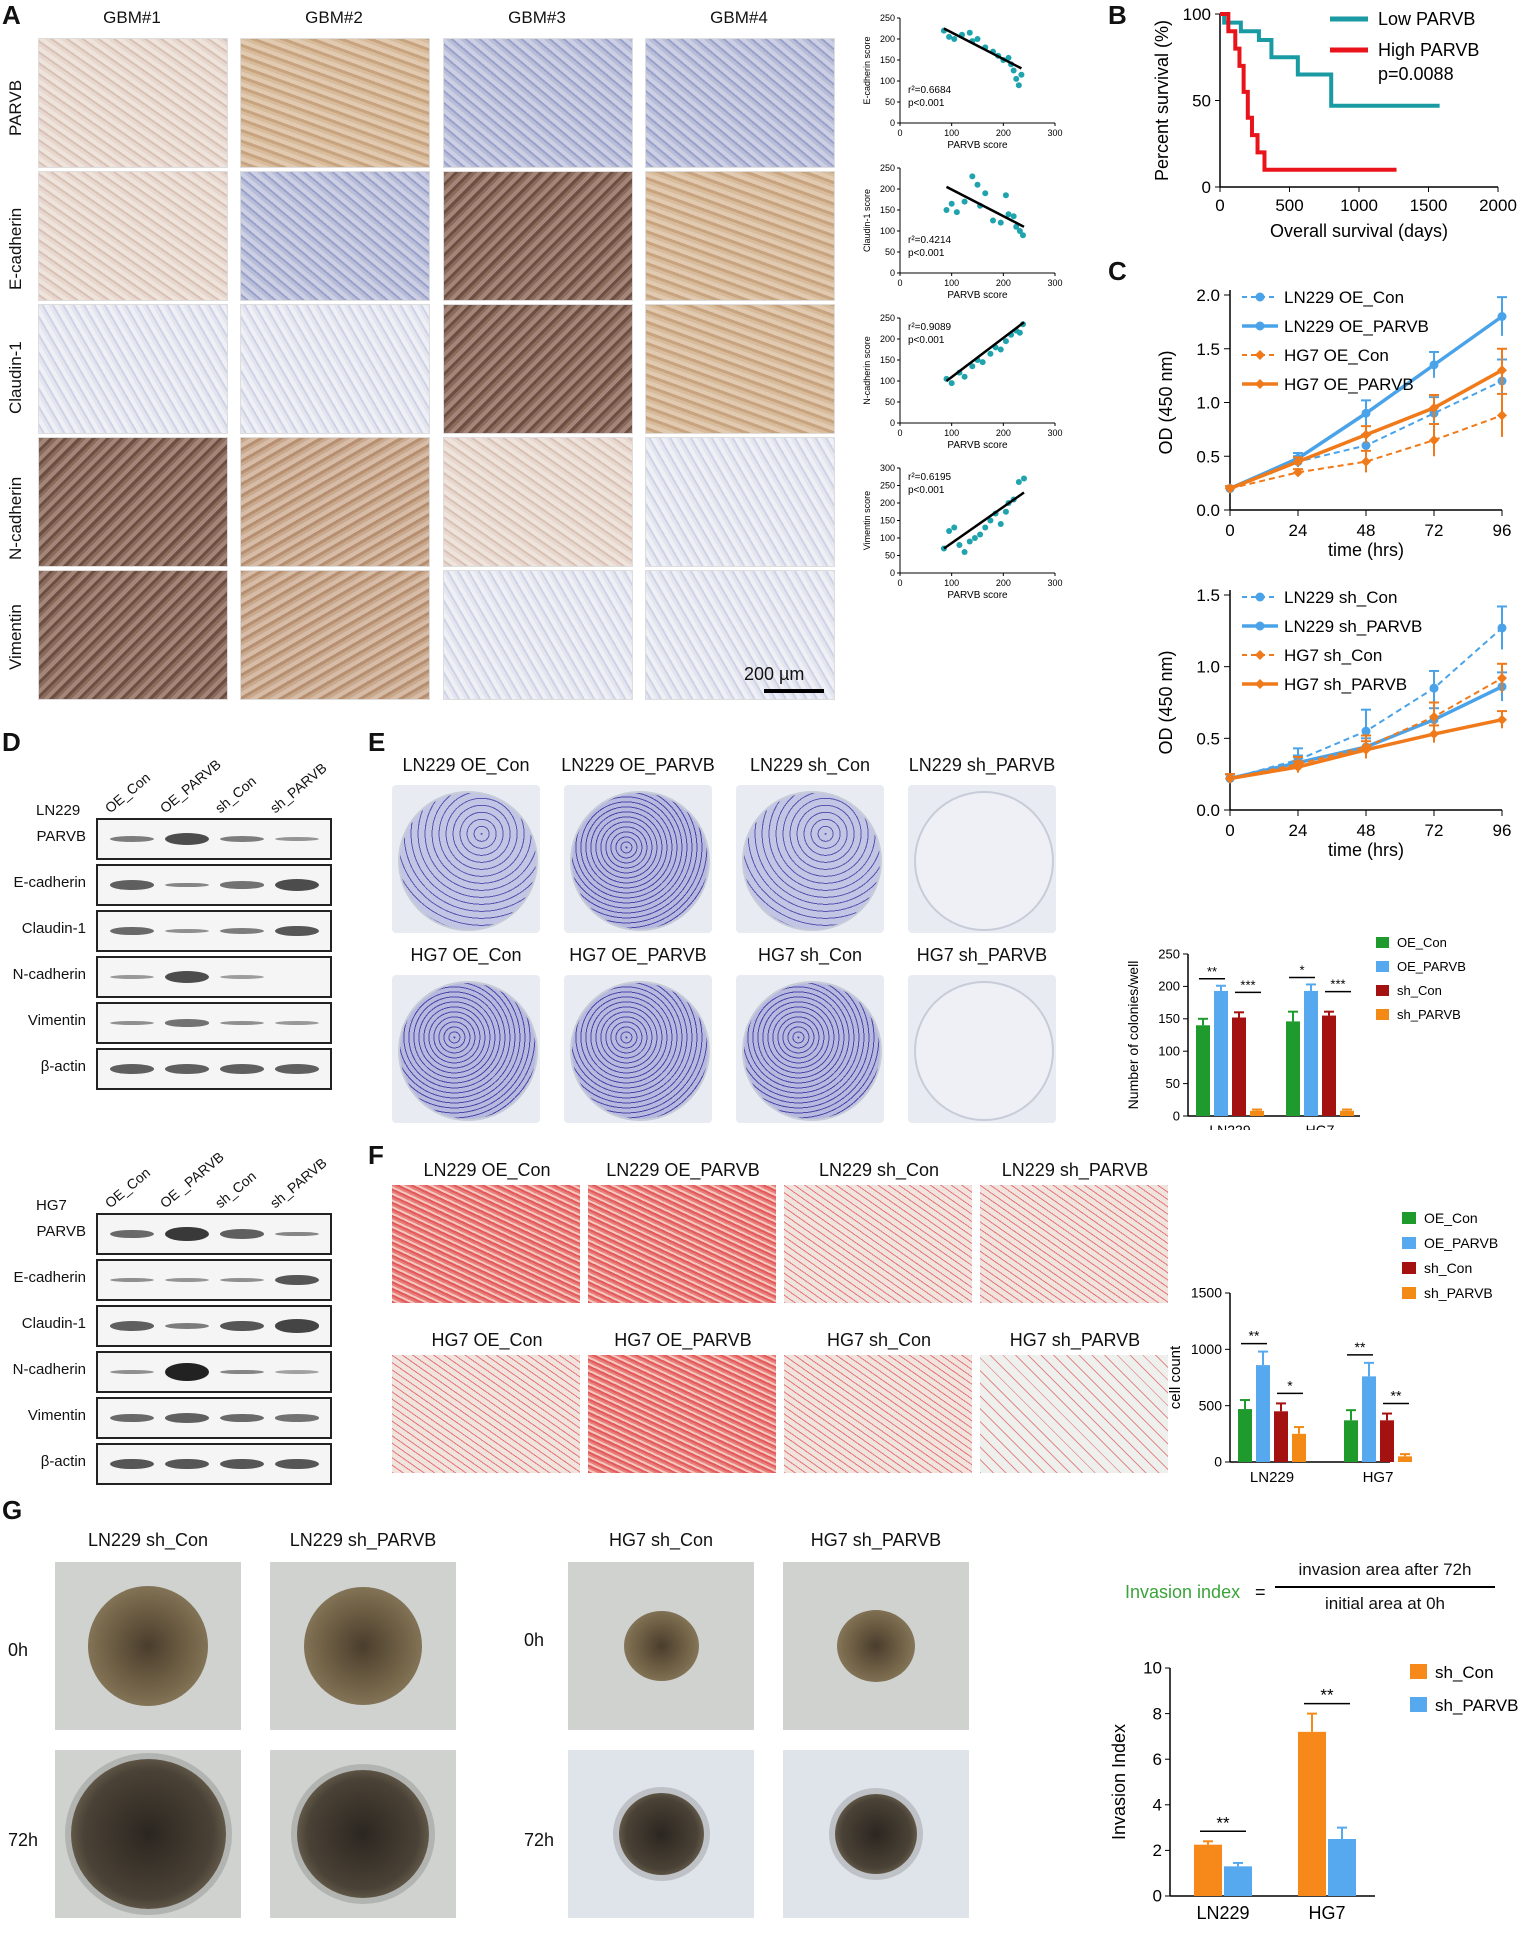 The height and width of the screenshot is (1935, 1527). Describe the element at coordinates (1356, 326) in the screenshot. I see `legend-label: LN229 OE_PARVB` at that location.